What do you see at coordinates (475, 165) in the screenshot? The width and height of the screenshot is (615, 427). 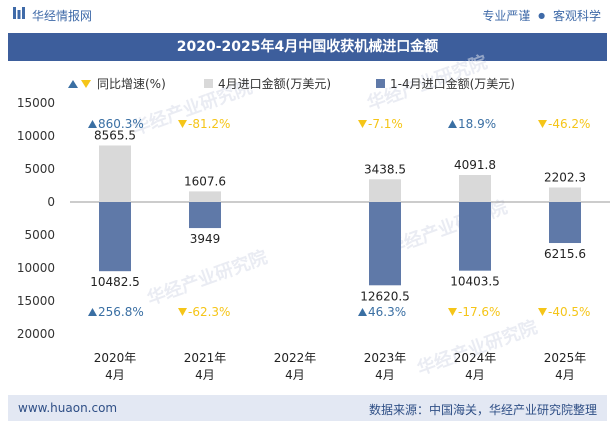 I see `monthly-value-label: 4091.8` at bounding box center [475, 165].